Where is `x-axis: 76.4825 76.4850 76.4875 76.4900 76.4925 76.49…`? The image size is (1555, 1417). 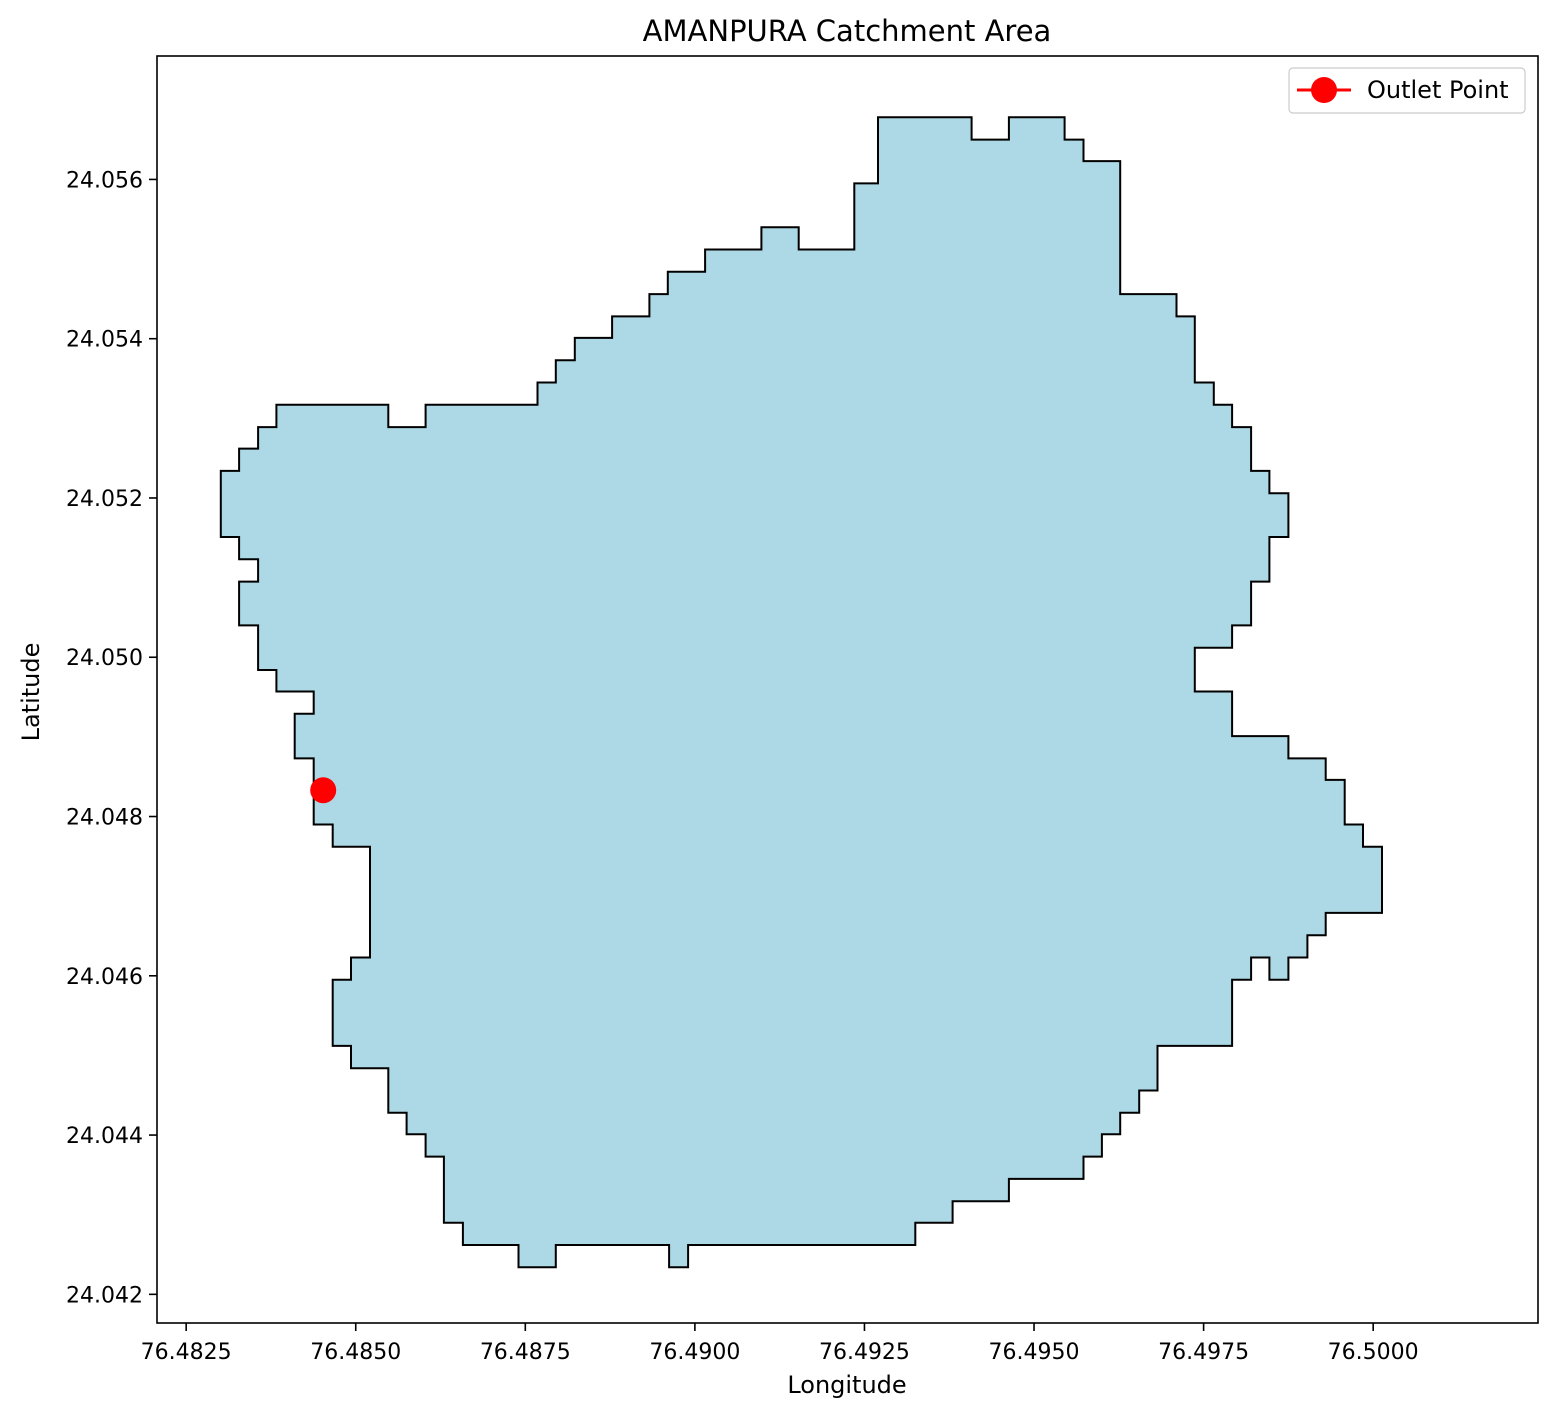
x-axis: 76.4825 76.4850 76.4875 76.4900 76.4925 76.49… is located at coordinates (780, 1344).